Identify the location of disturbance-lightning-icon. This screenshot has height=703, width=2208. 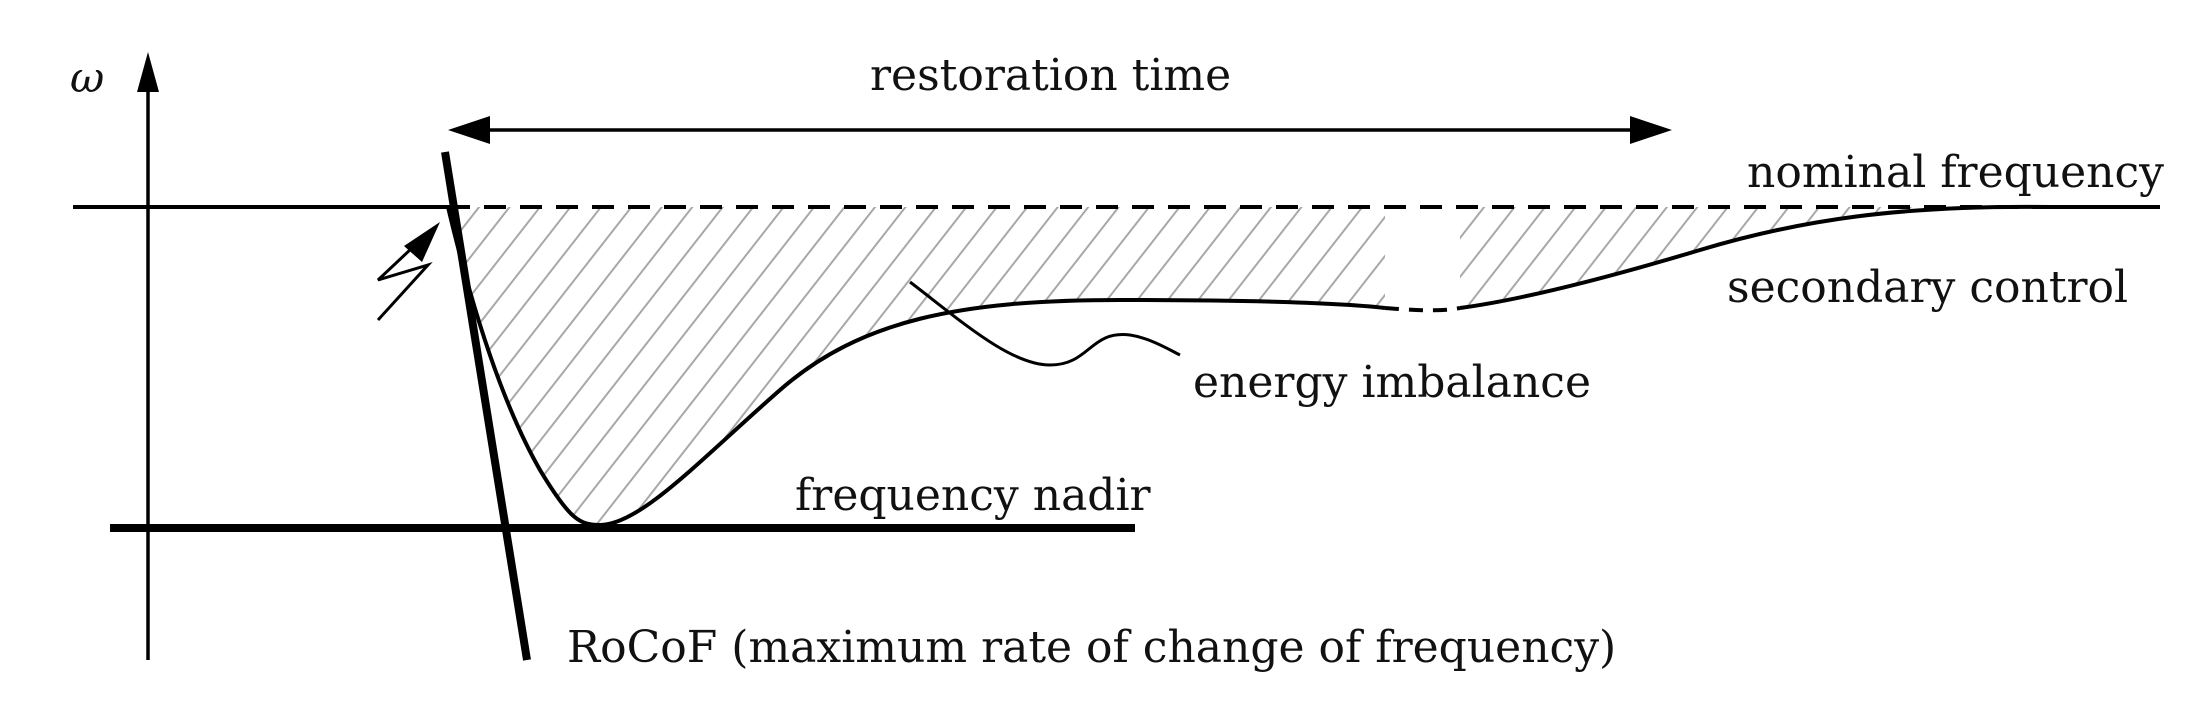
(404, 284).